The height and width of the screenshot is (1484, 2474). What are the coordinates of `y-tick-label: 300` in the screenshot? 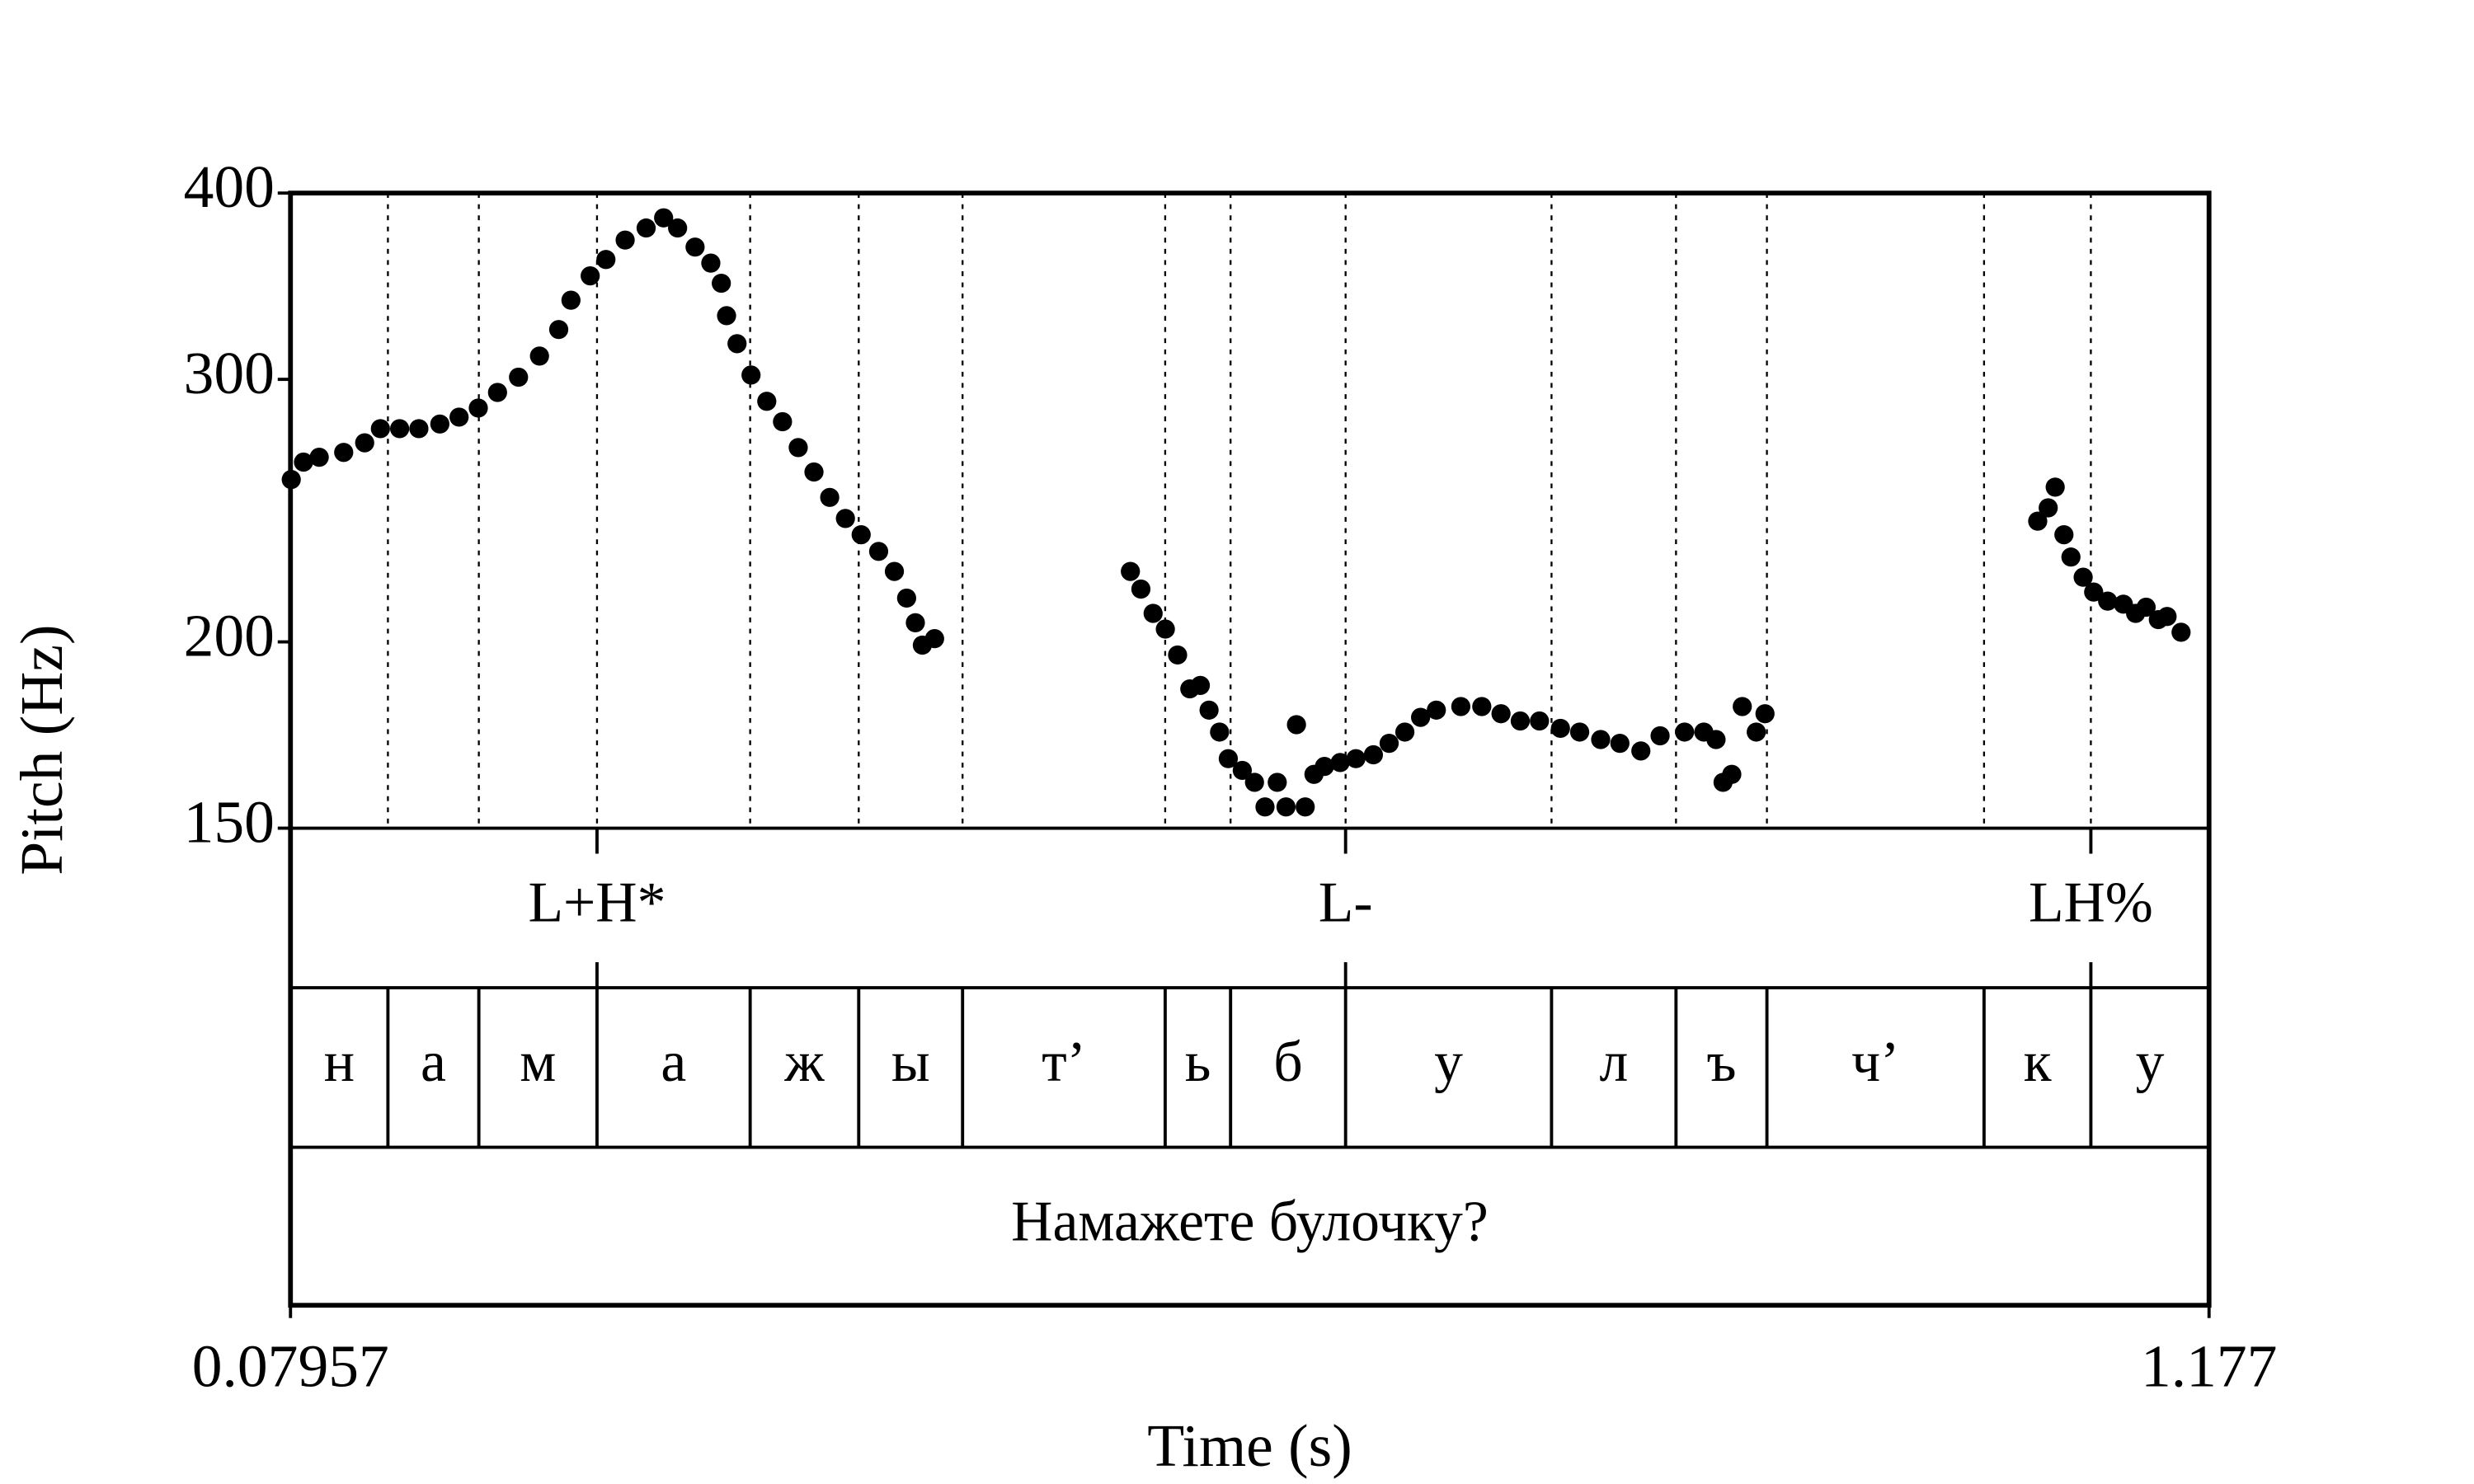 It's located at (229, 372).